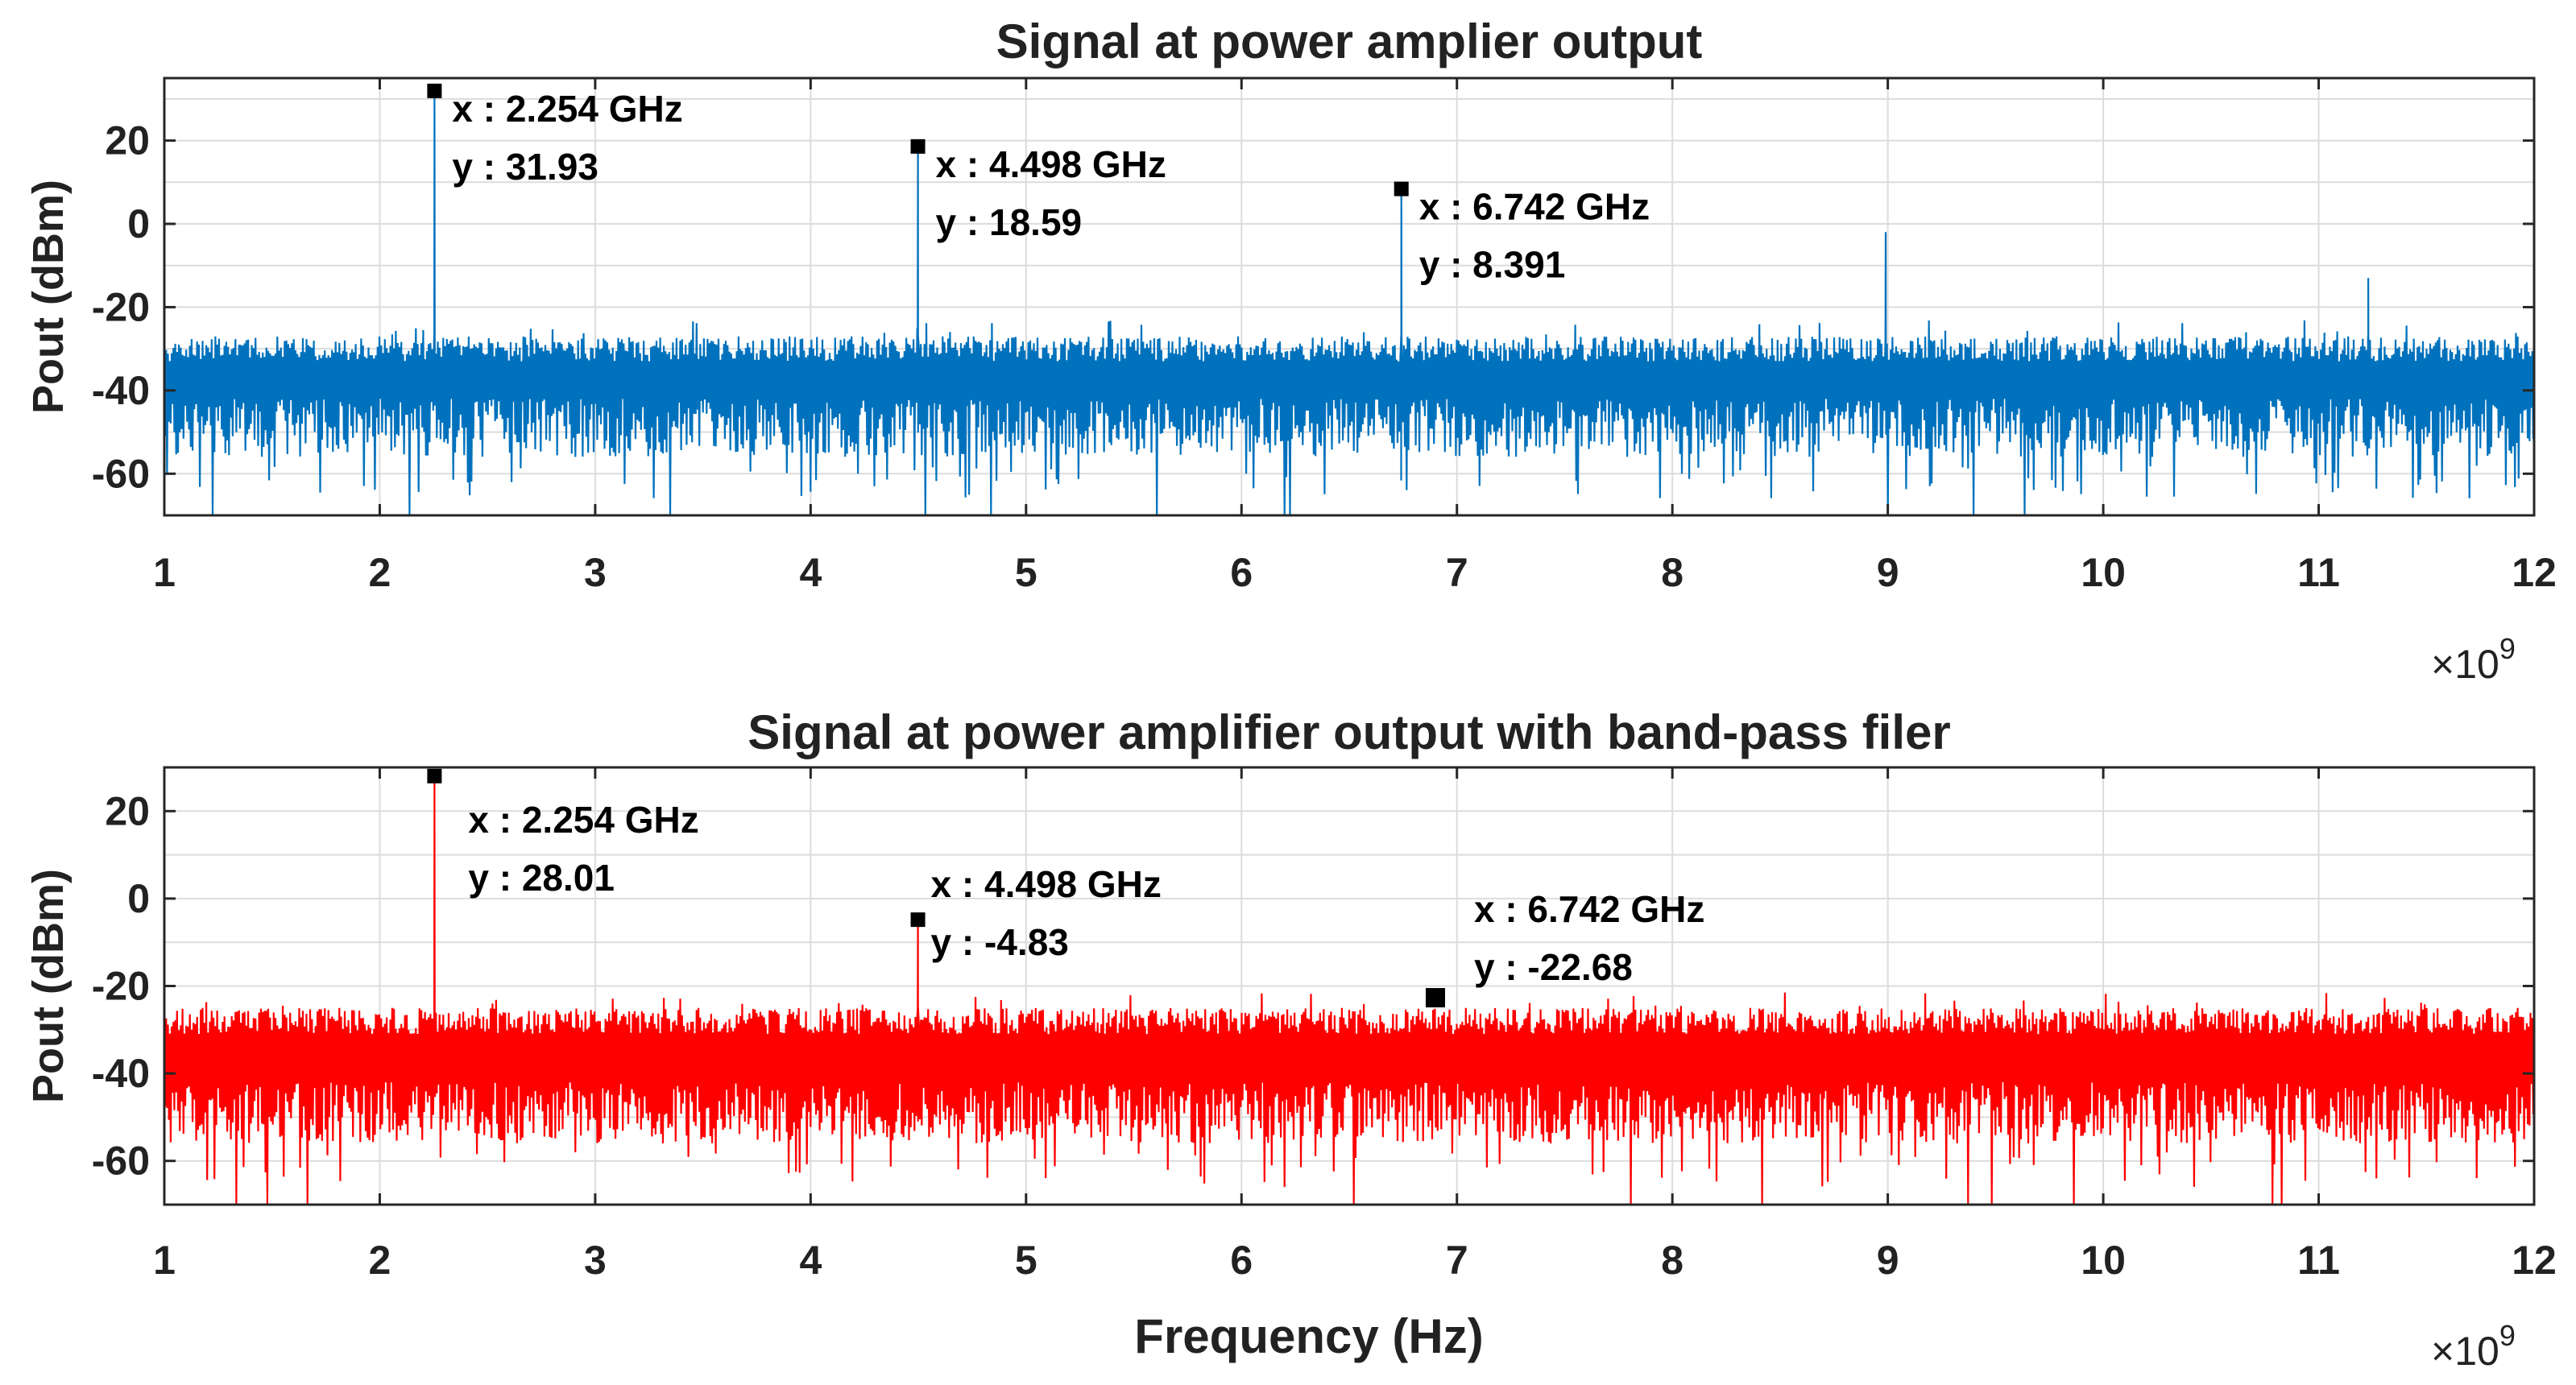 This screenshot has width=2576, height=1385. Describe the element at coordinates (1492, 265) in the screenshot. I see `datatip-y-label: y : 8.391` at that location.